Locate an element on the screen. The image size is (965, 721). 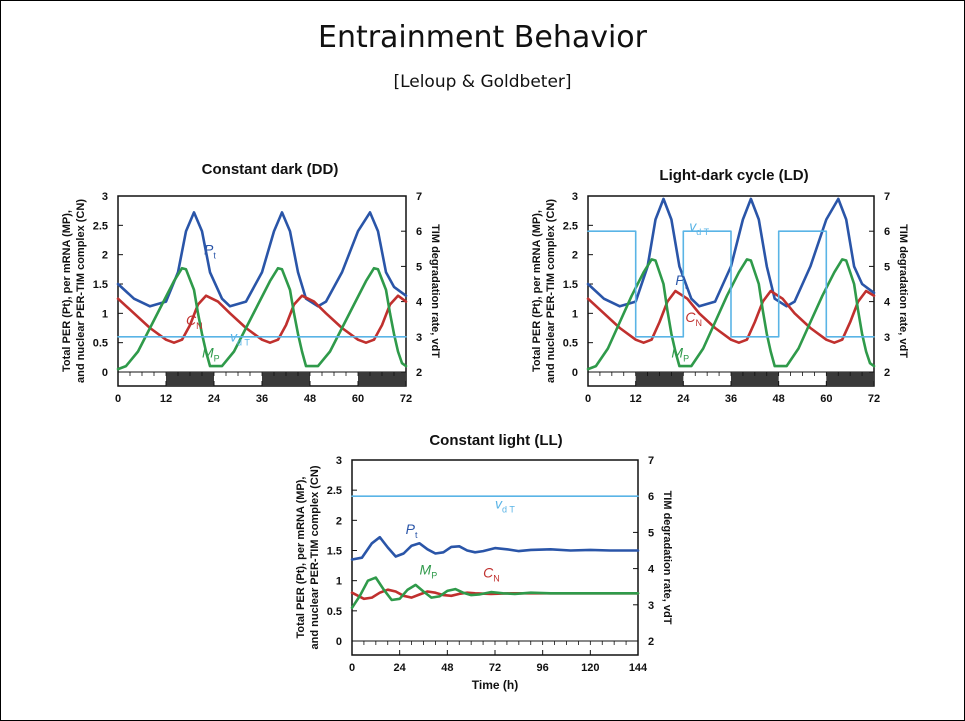
chart-title: Light-dark cycle (LD) is located at coordinates (733, 175).